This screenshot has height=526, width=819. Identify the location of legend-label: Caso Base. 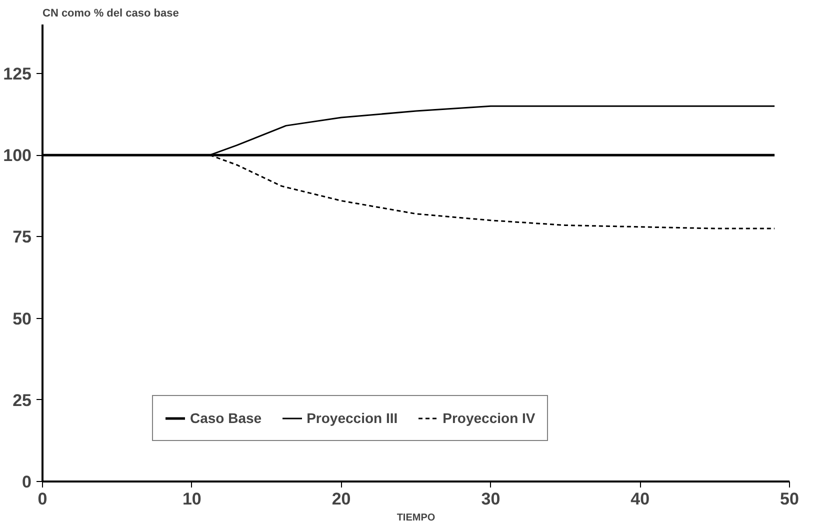
(226, 418).